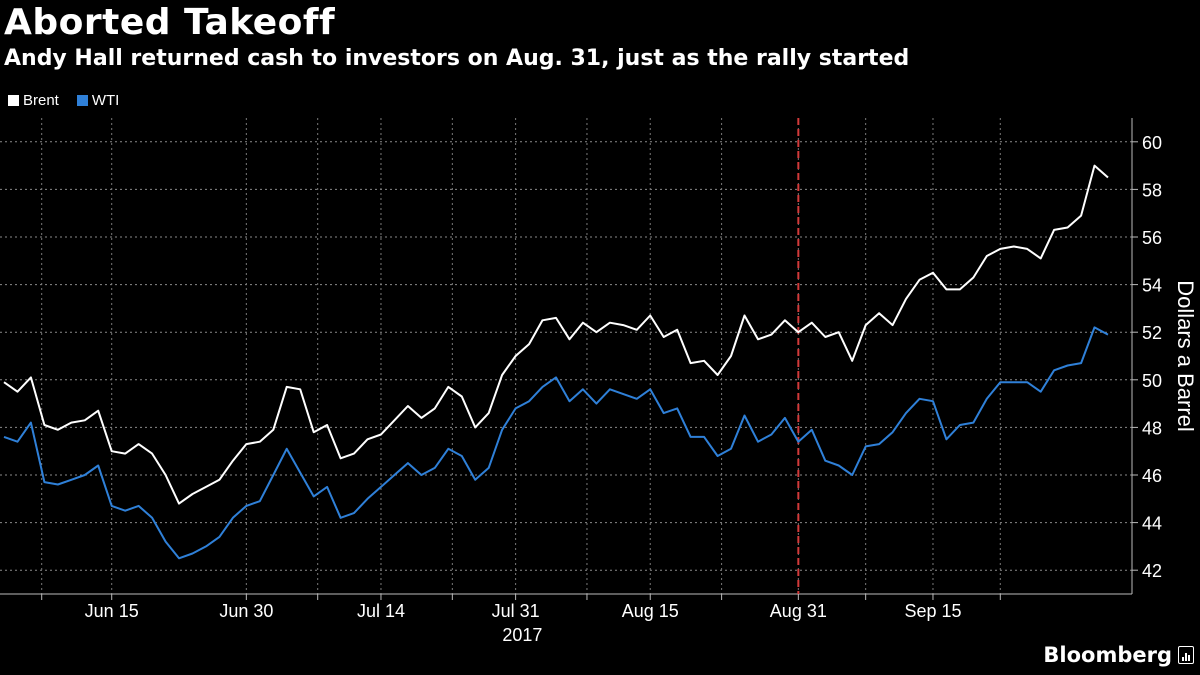 This screenshot has width=1200, height=675. Describe the element at coordinates (516, 611) in the screenshot. I see `x-tick-label: Jul 31` at that location.